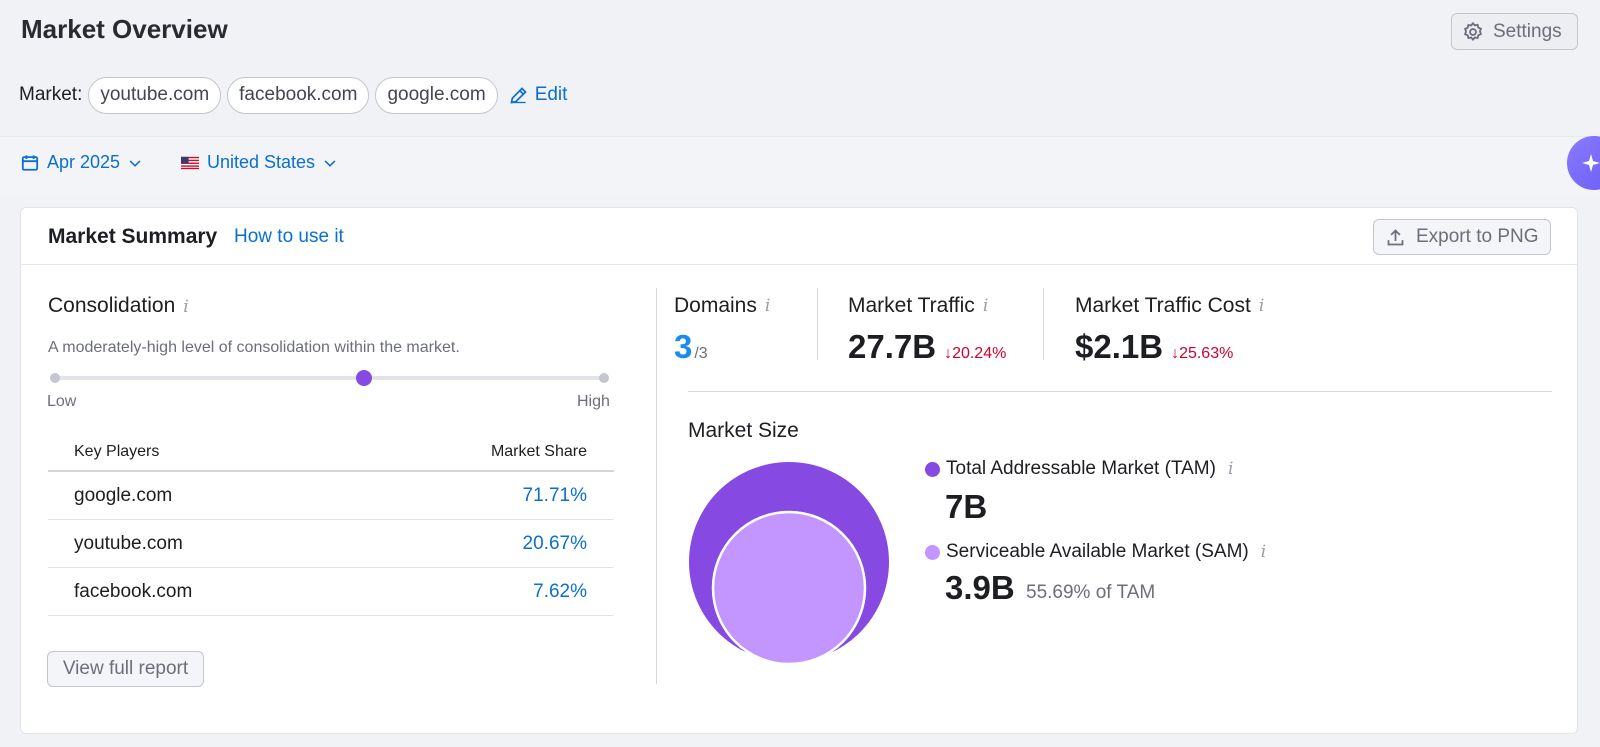 The width and height of the screenshot is (1600, 747). Describe the element at coordinates (932, 552) in the screenshot. I see `sam-dot` at that location.